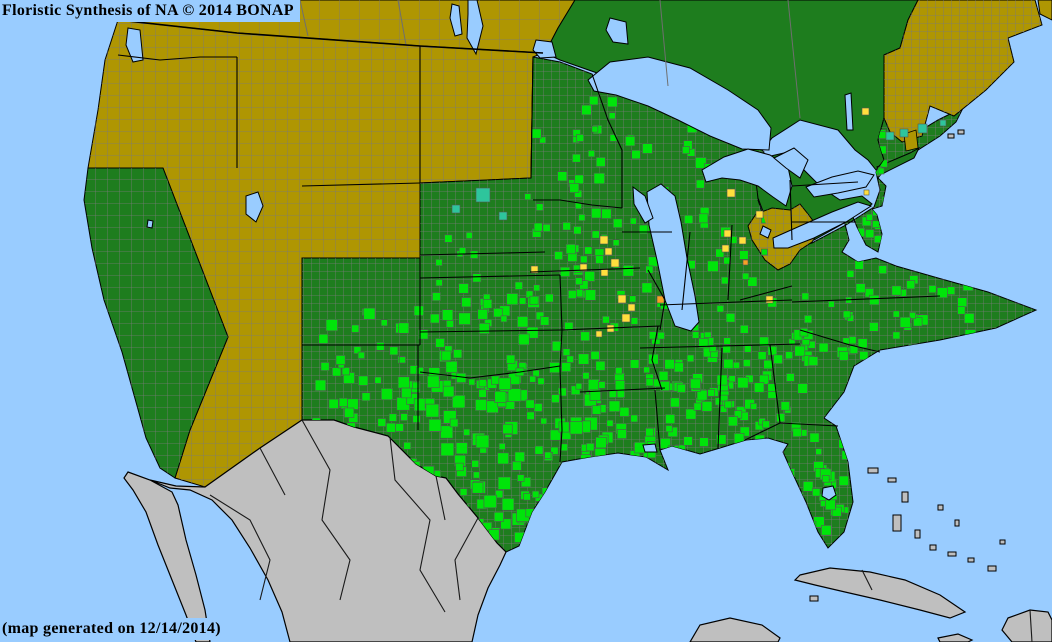 This screenshot has width=1052, height=642. What do you see at coordinates (650, 448) in the screenshot?
I see `lake-pontchartrain` at bounding box center [650, 448].